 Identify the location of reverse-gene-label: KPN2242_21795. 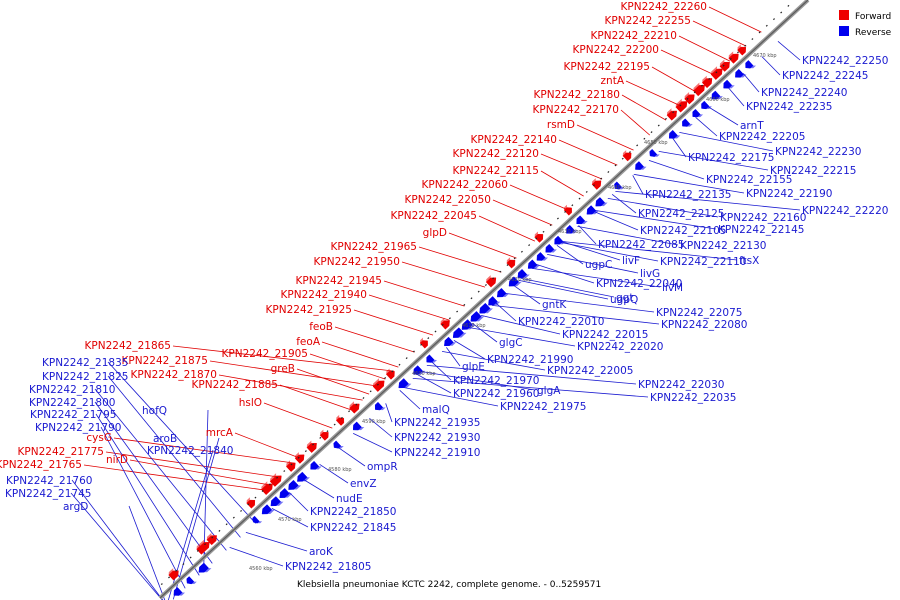
(73, 415).